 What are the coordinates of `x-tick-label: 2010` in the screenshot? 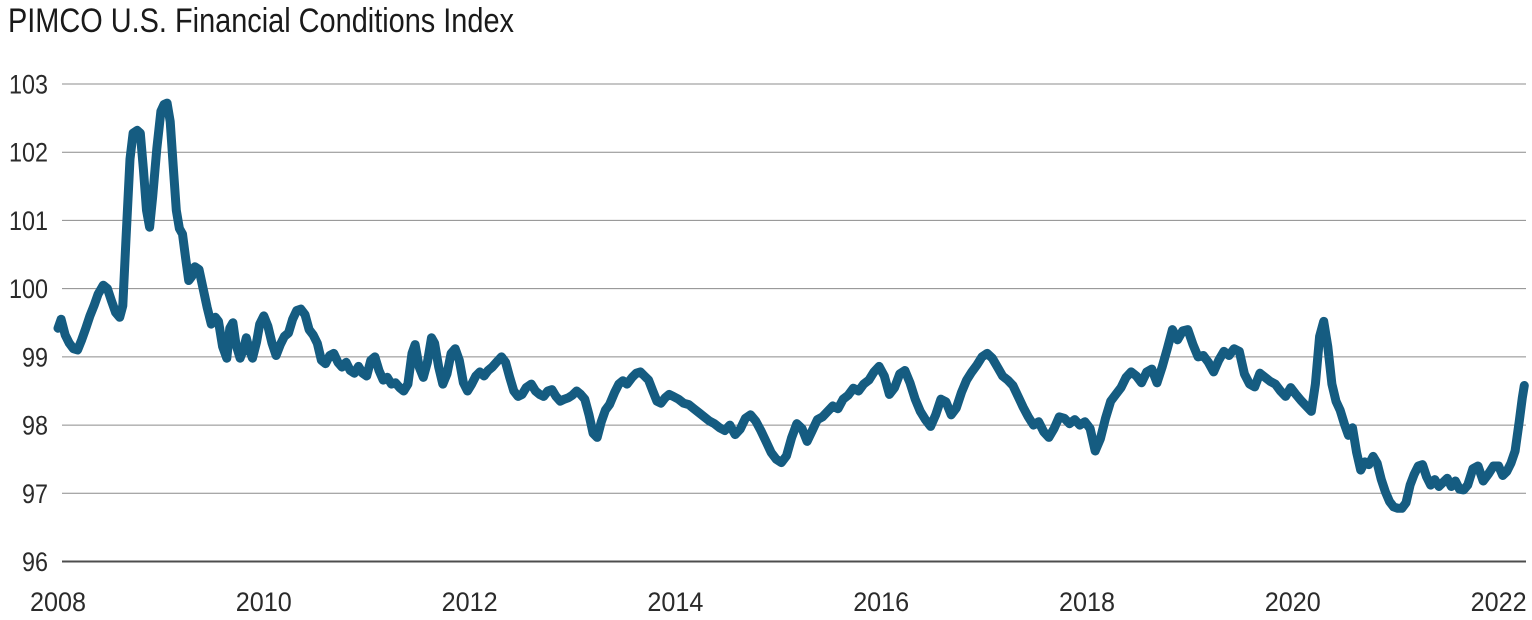 It's located at (264, 602).